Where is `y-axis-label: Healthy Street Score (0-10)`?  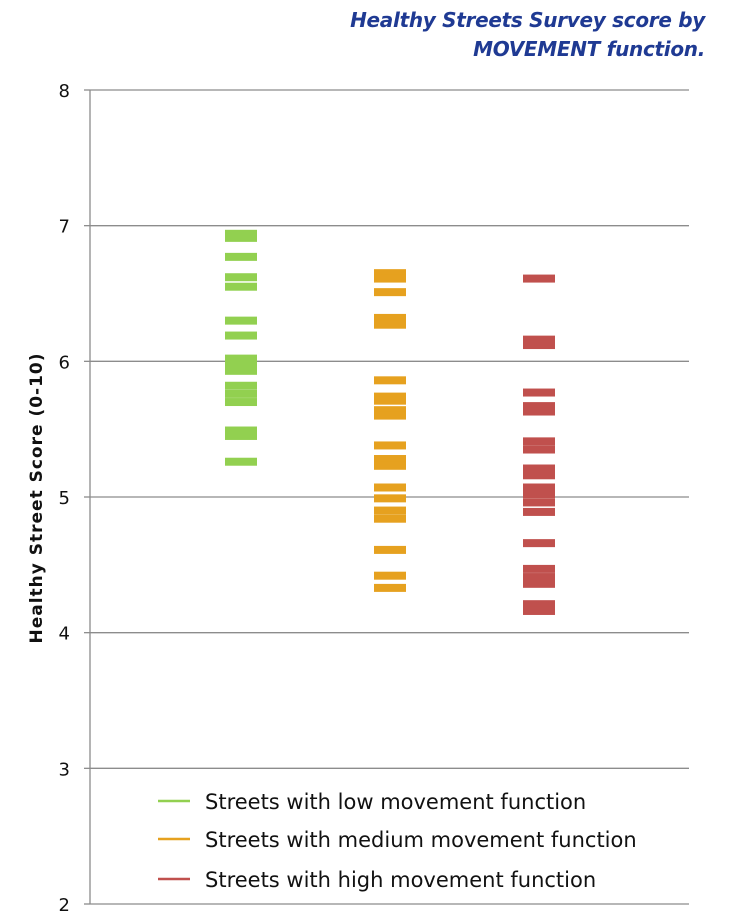 y-axis-label: Healthy Street Score (0-10) is located at coordinates (37, 497).